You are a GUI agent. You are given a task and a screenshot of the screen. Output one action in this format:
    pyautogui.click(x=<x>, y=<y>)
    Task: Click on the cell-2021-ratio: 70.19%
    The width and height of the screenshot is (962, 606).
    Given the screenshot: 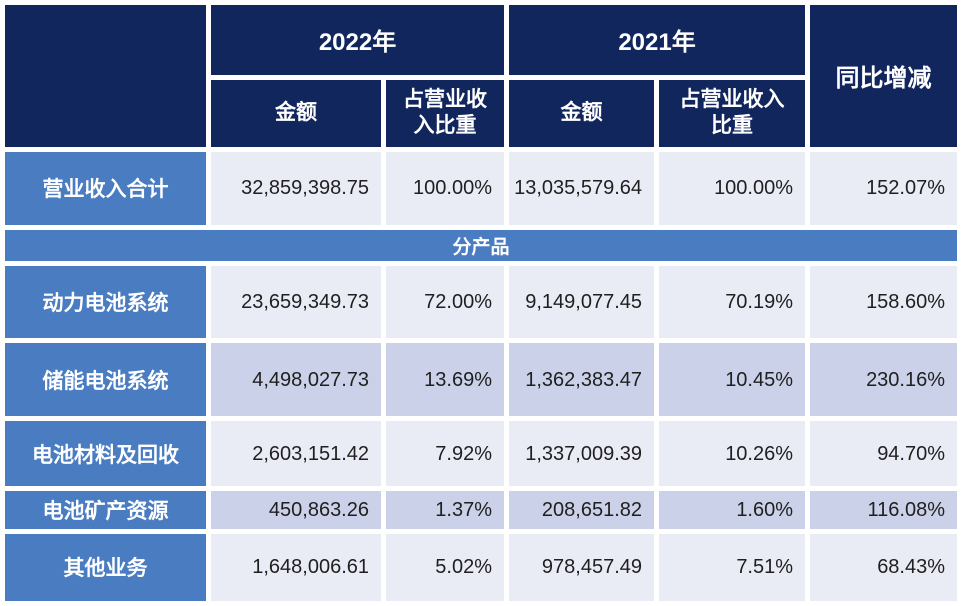 What is the action you would take?
    pyautogui.click(x=732, y=302)
    